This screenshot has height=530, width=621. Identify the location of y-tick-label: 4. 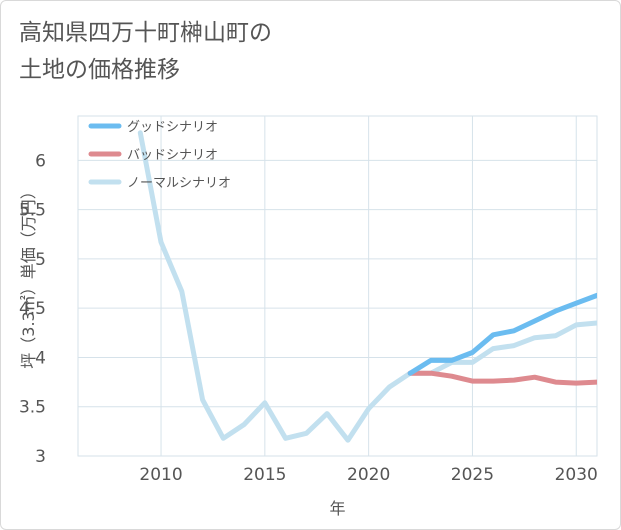
(40, 358).